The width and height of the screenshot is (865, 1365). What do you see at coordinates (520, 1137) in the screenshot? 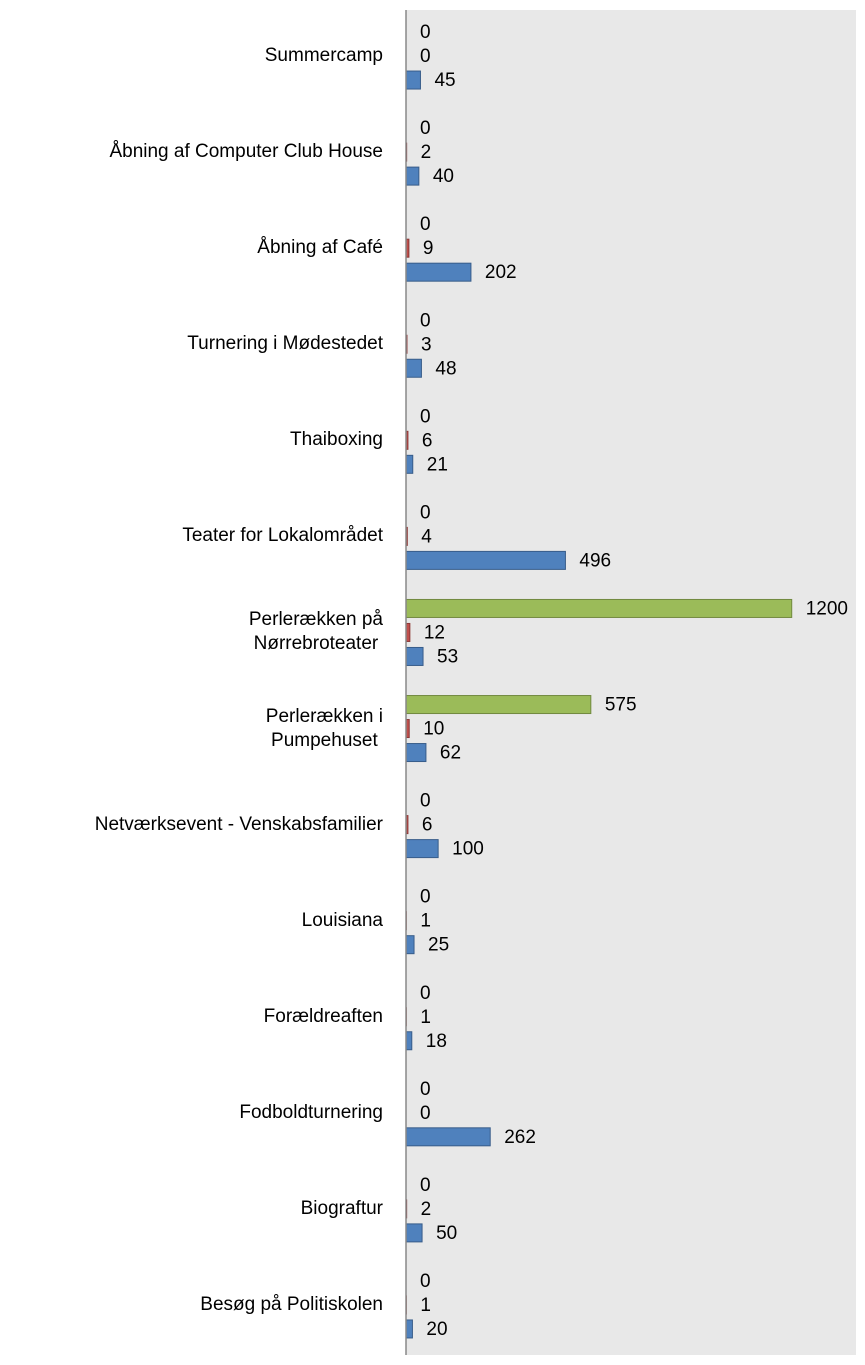
I see `value-label: 262` at bounding box center [520, 1137].